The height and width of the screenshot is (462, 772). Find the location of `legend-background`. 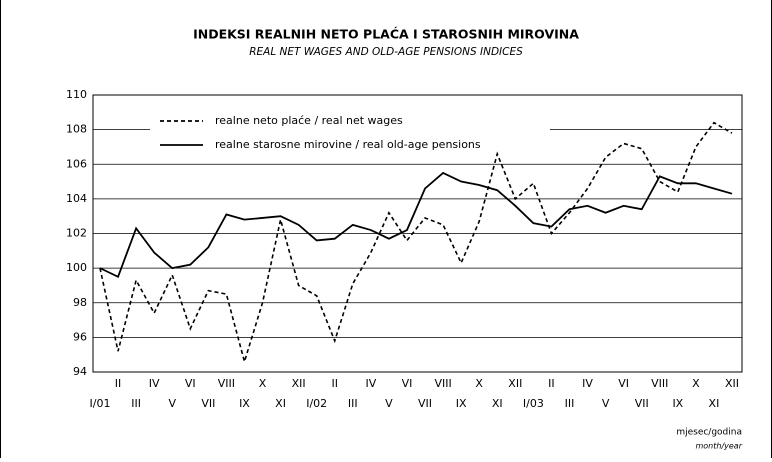

legend-background is located at coordinates (350, 132).